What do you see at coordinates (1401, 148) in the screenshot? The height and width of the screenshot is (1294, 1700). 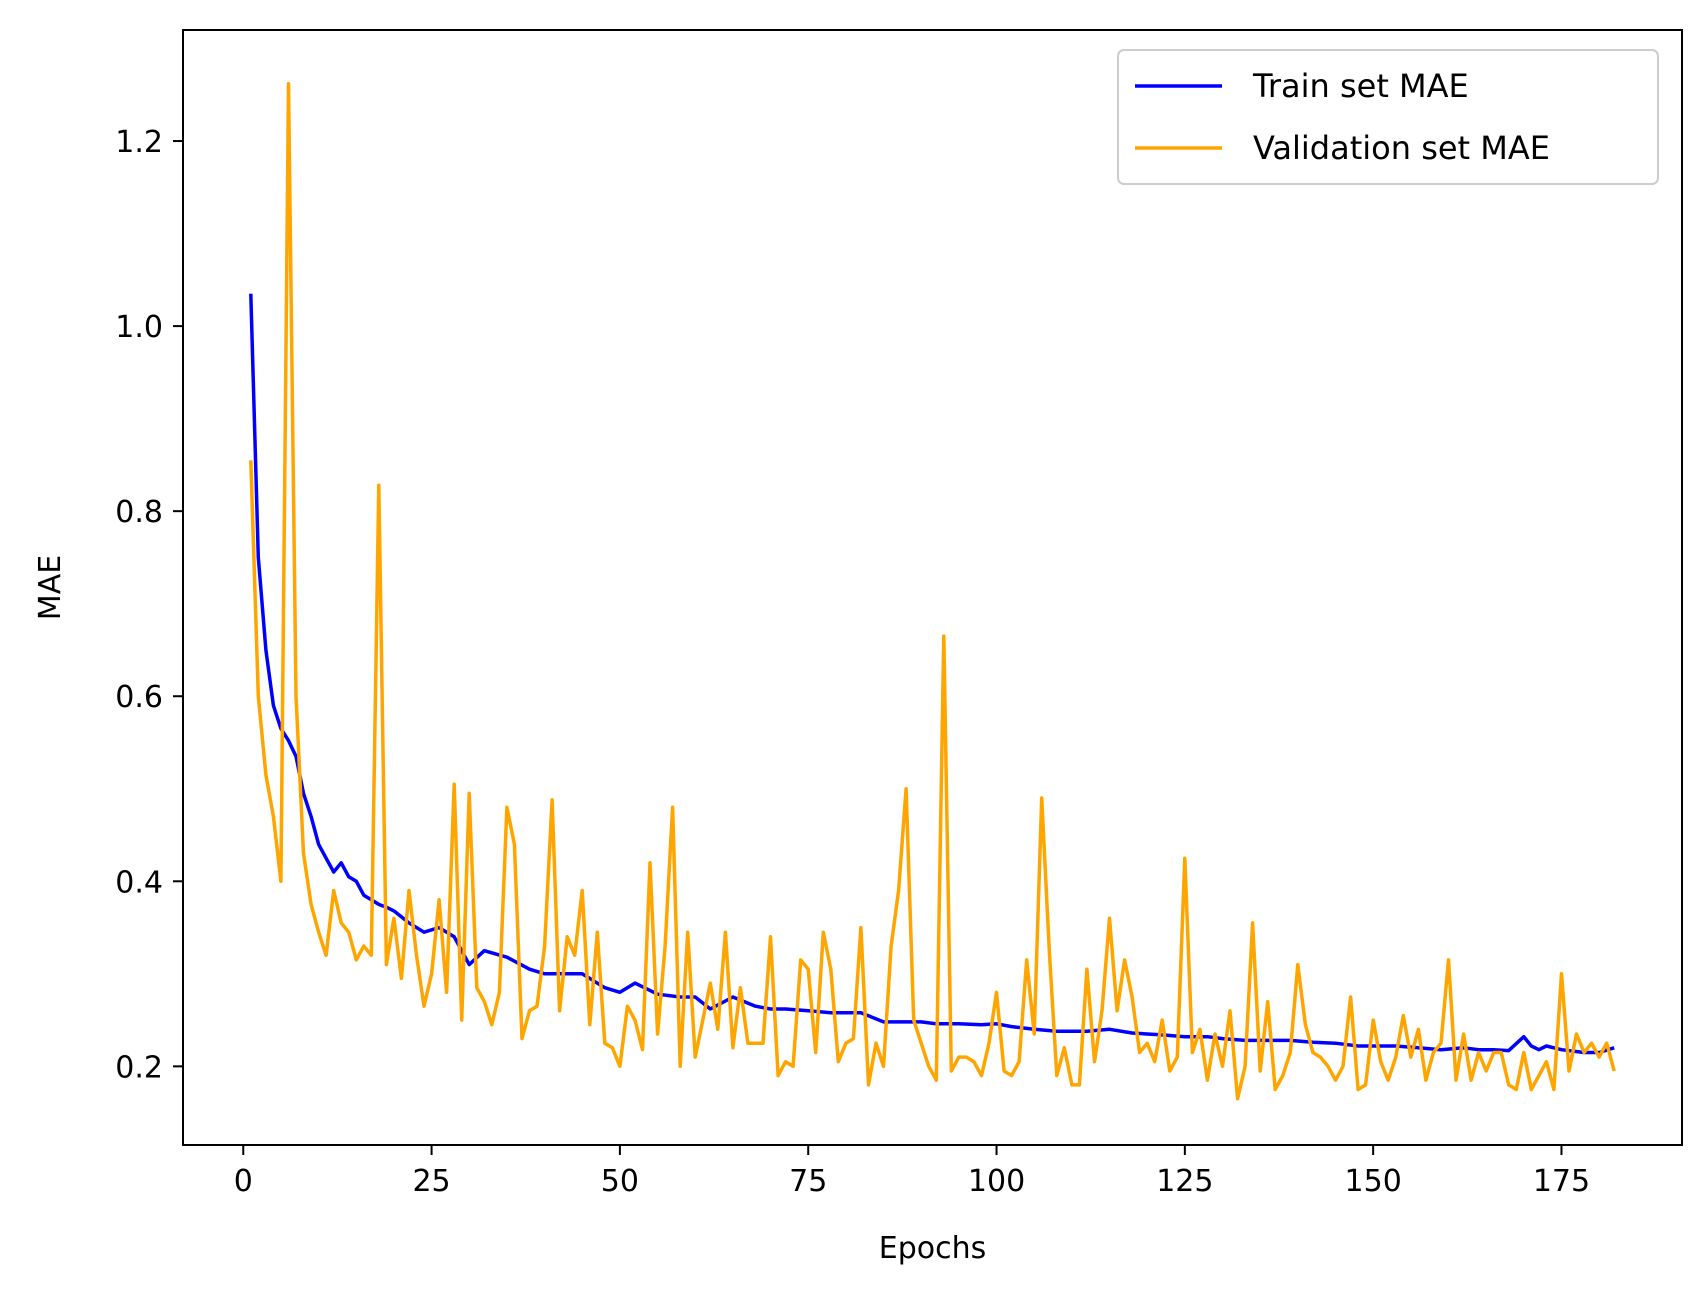 I see `legend-label-validation: Validation set MAE` at bounding box center [1401, 148].